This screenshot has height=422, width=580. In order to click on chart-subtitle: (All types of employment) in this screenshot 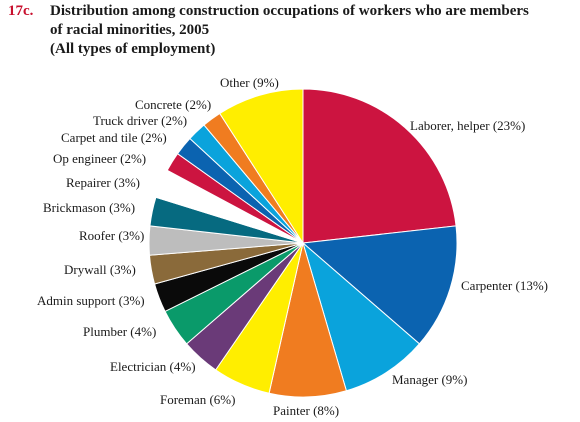, I will do `click(133, 49)`.